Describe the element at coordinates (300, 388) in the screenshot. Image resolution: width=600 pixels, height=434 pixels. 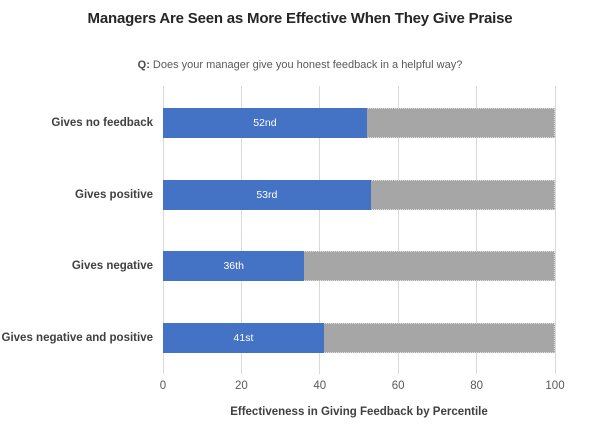
I see `x-axis-tick-labels: 0 20 40 60 80 100` at that location.